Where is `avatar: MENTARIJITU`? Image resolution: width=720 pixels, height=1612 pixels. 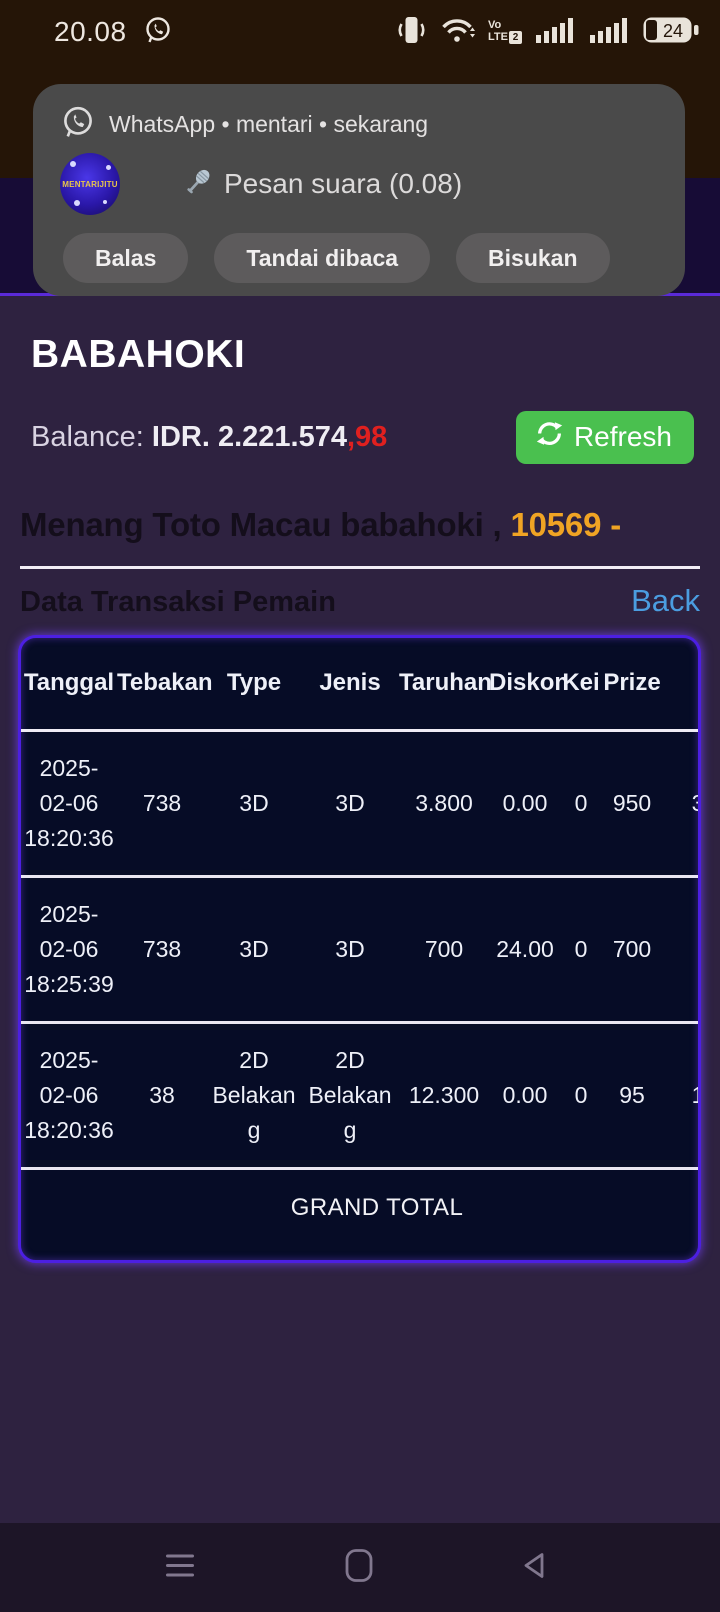
avatar: MENTARIJITU is located at coordinates (90, 184).